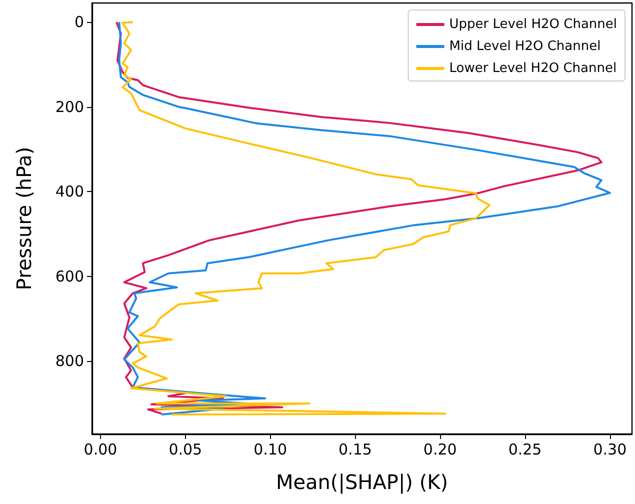  I want to click on y-tick-label: 0, so click(79, 22).